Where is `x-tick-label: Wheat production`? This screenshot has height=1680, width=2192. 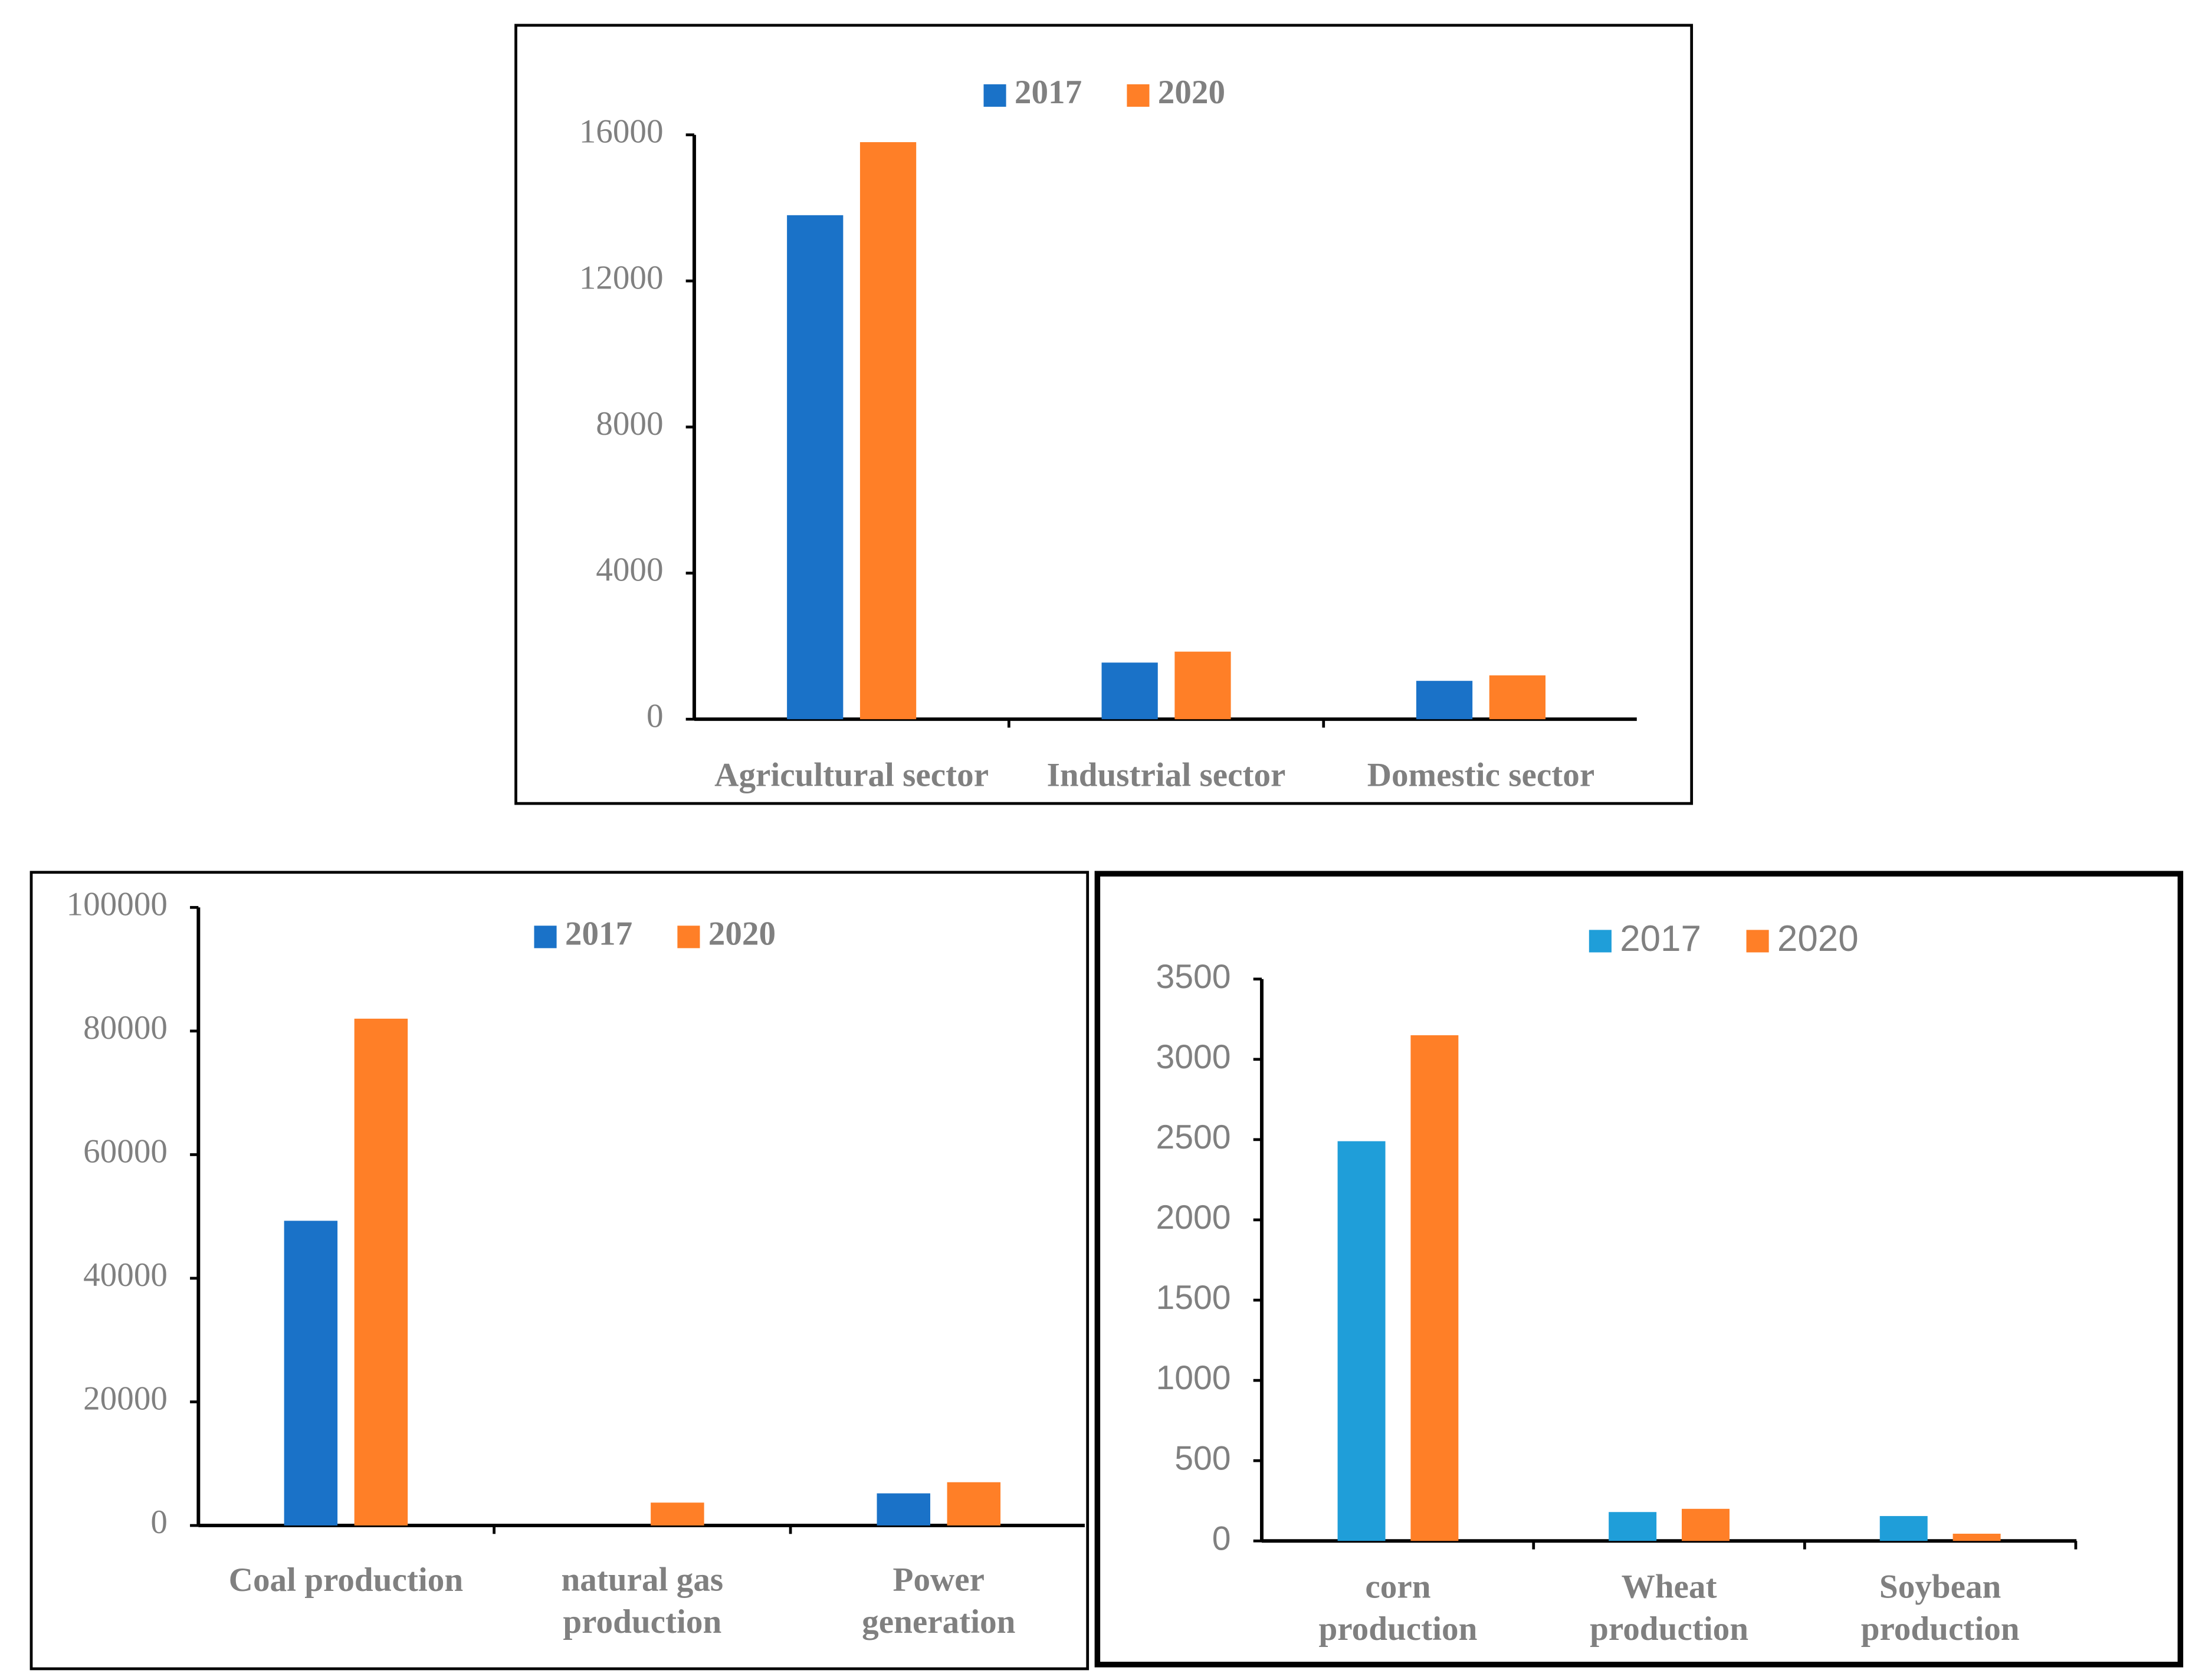
x-tick-label: Wheat production is located at coordinates (1669, 1608).